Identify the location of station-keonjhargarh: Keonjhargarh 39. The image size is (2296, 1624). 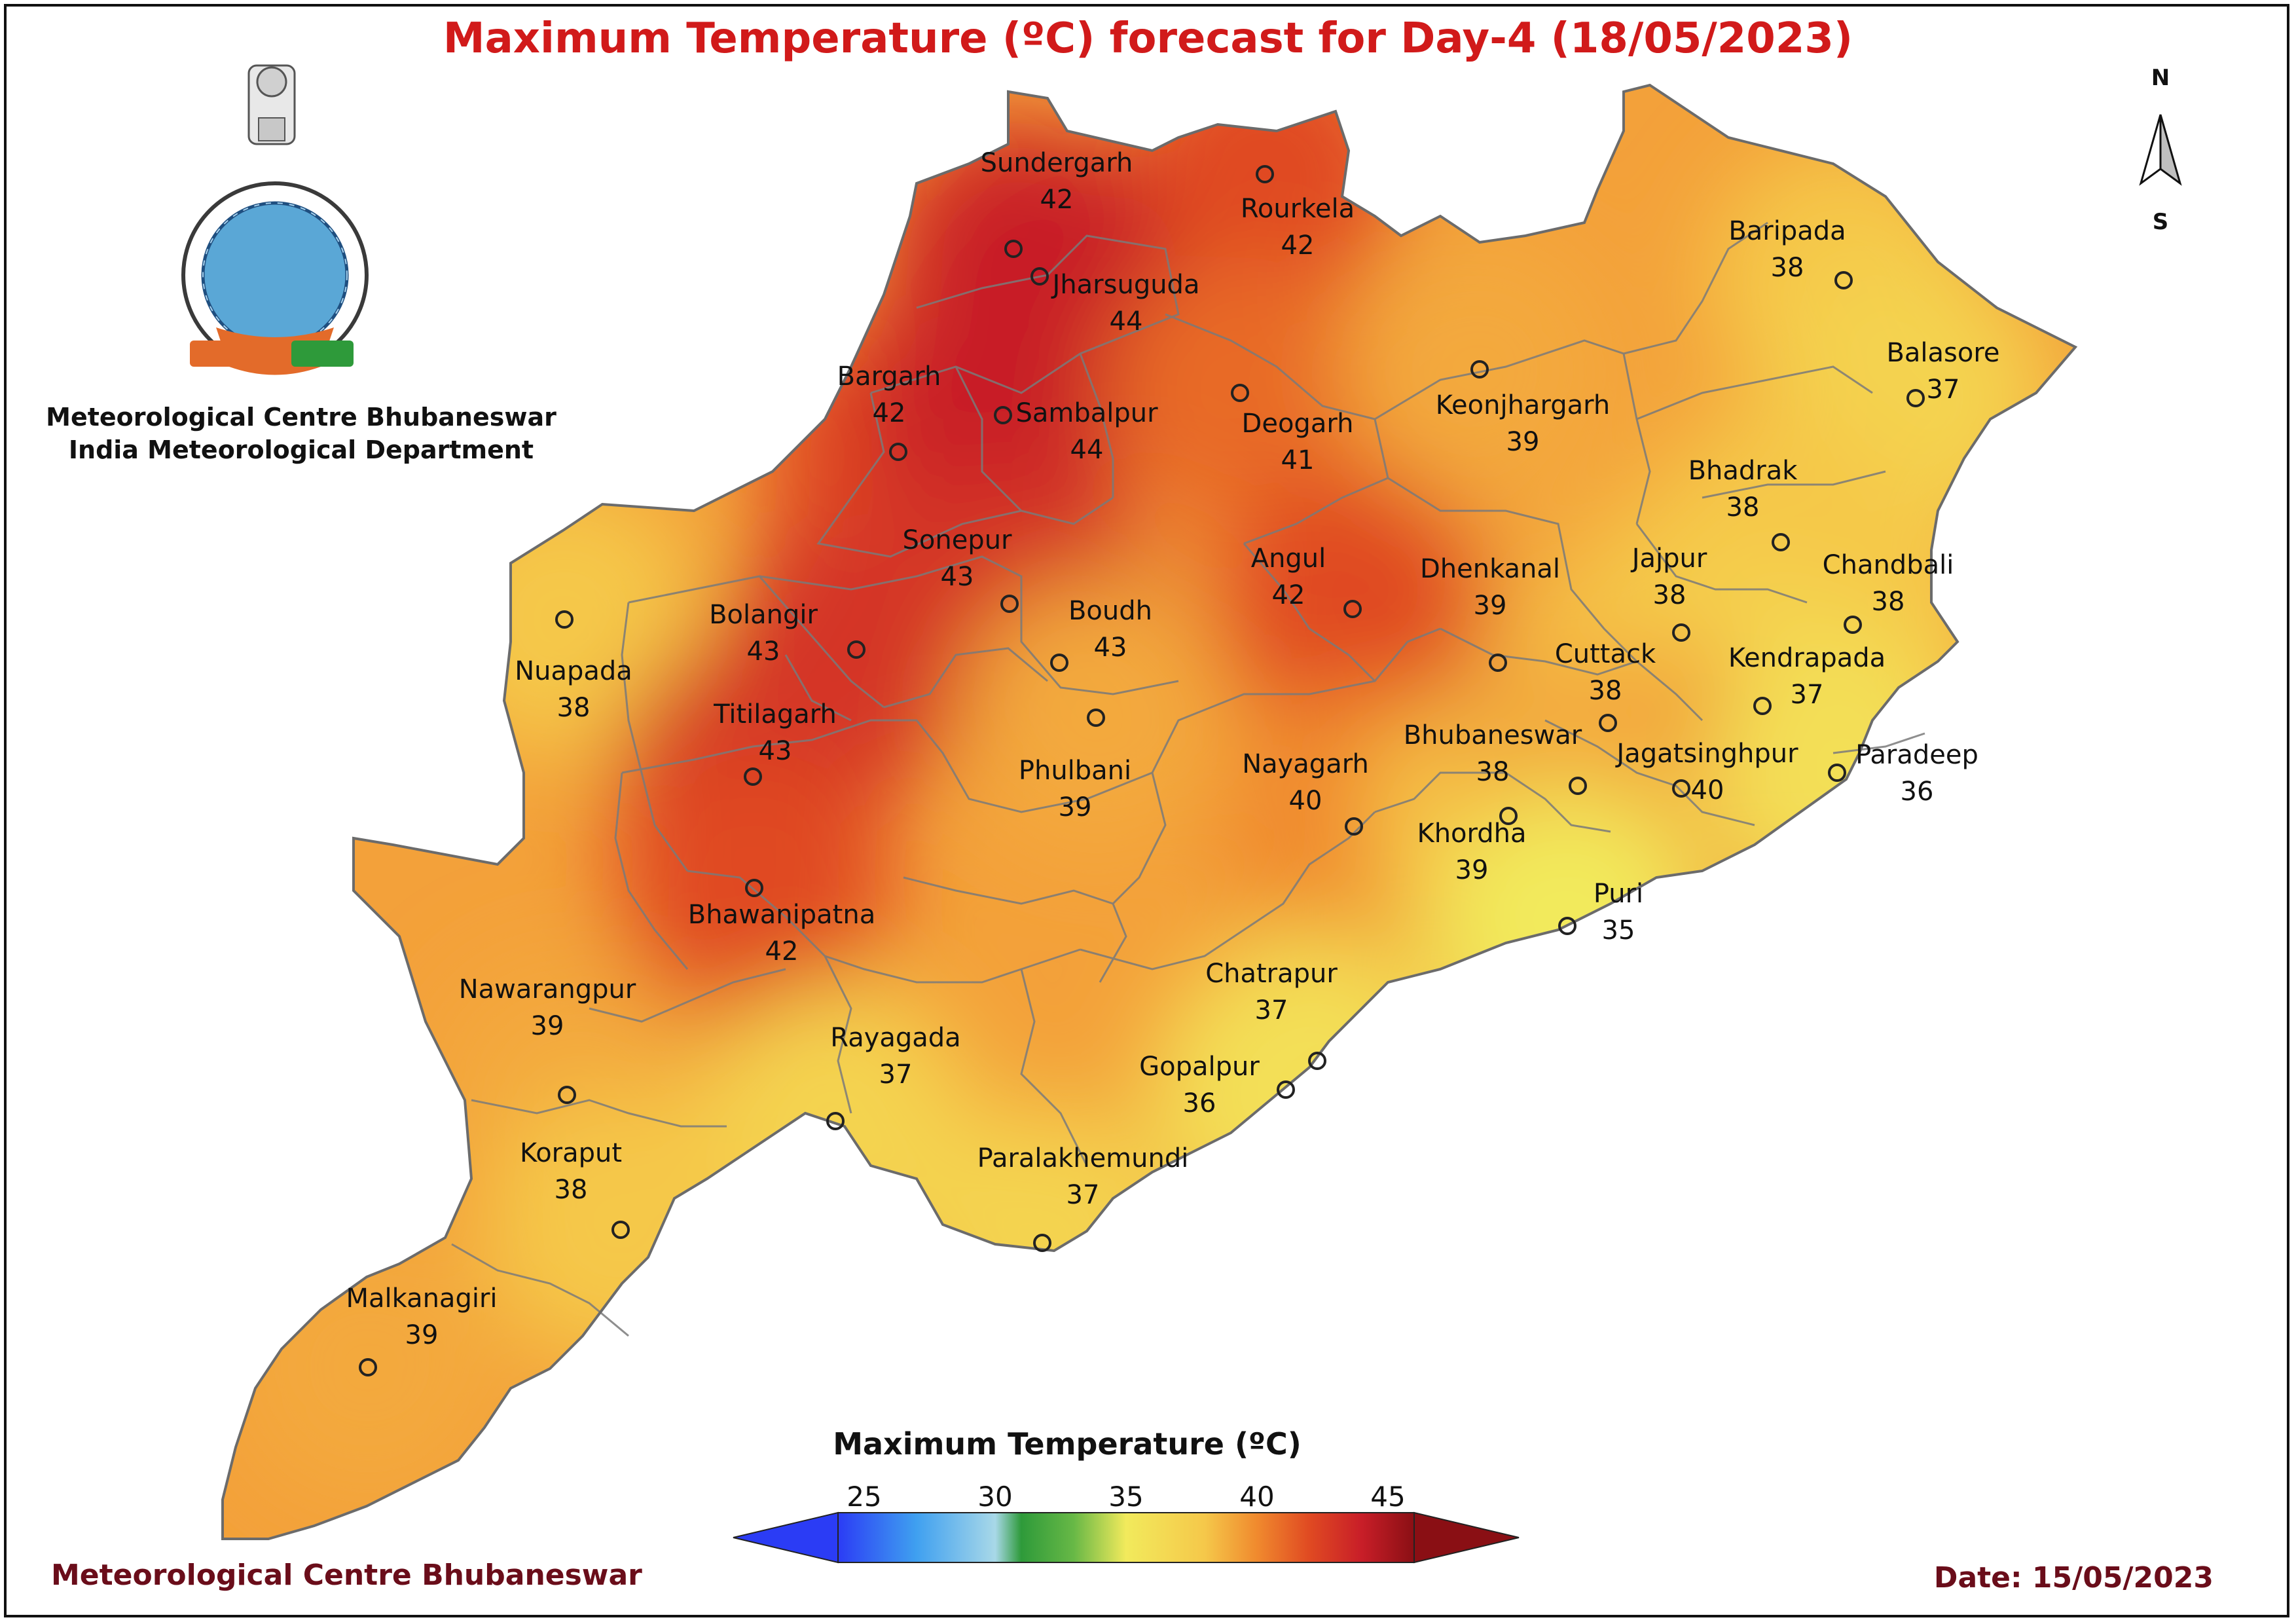
(1523, 408).